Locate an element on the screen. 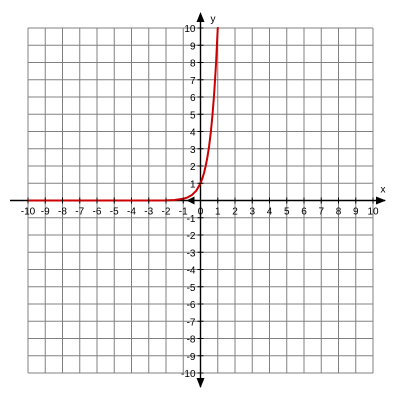 This screenshot has height=400, width=400. y-tick-label: 10 is located at coordinates (190, 29).